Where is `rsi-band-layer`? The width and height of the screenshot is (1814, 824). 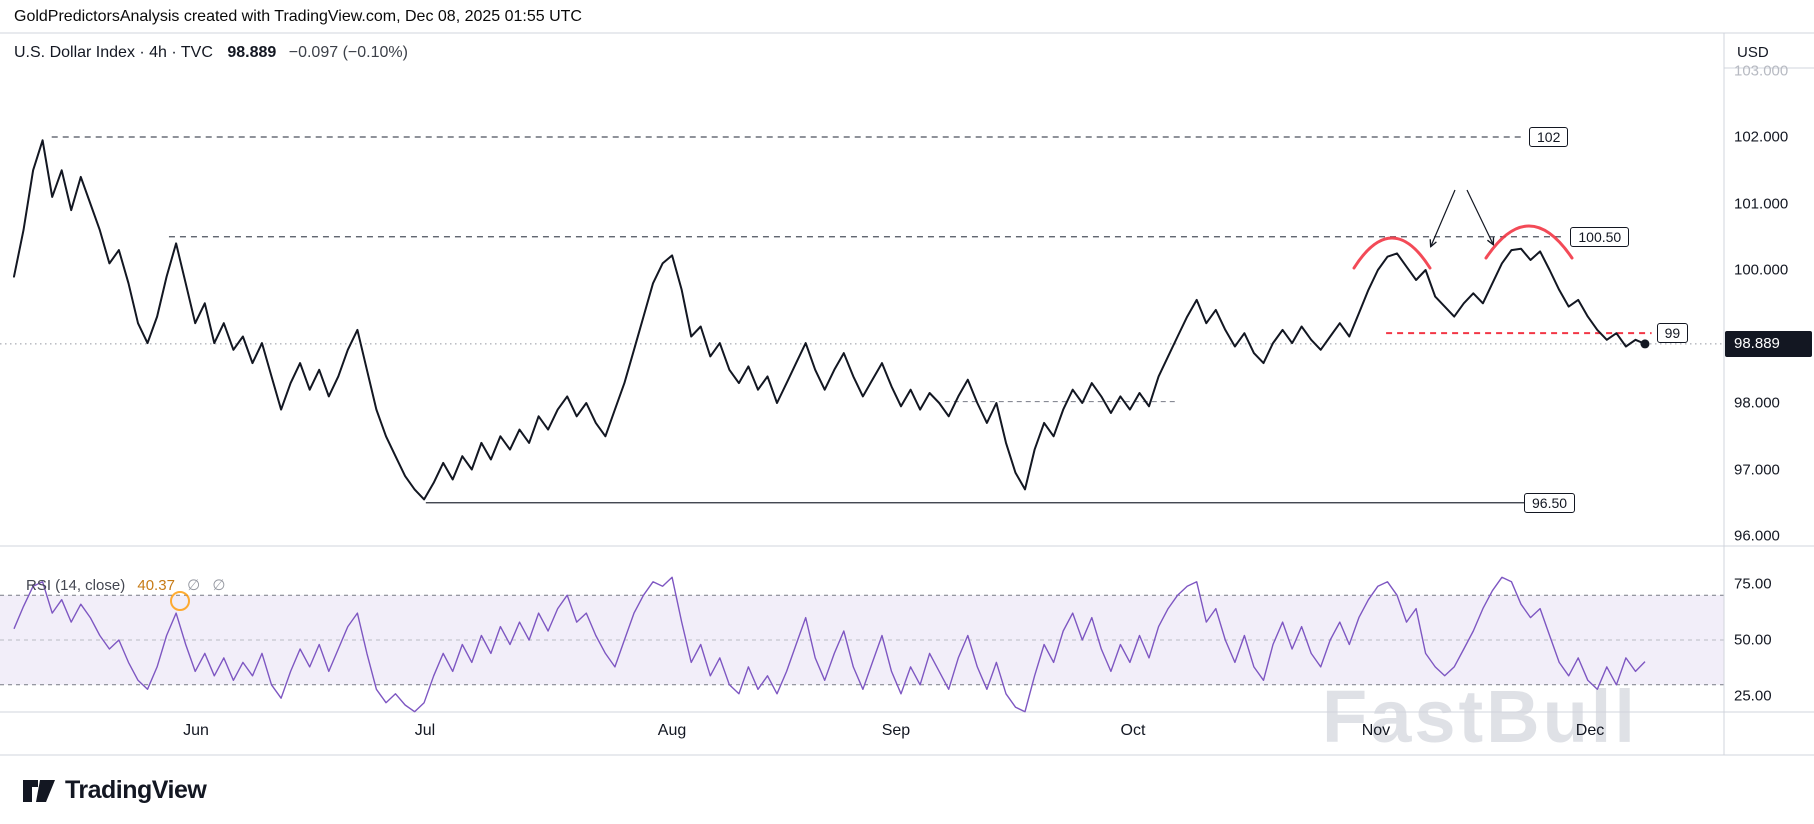 rsi-band-layer is located at coordinates (862, 640).